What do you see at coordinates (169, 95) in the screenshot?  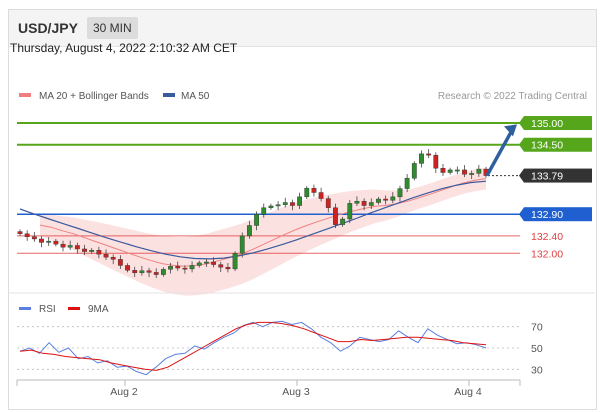 I see `ma50-legend-swatch` at bounding box center [169, 95].